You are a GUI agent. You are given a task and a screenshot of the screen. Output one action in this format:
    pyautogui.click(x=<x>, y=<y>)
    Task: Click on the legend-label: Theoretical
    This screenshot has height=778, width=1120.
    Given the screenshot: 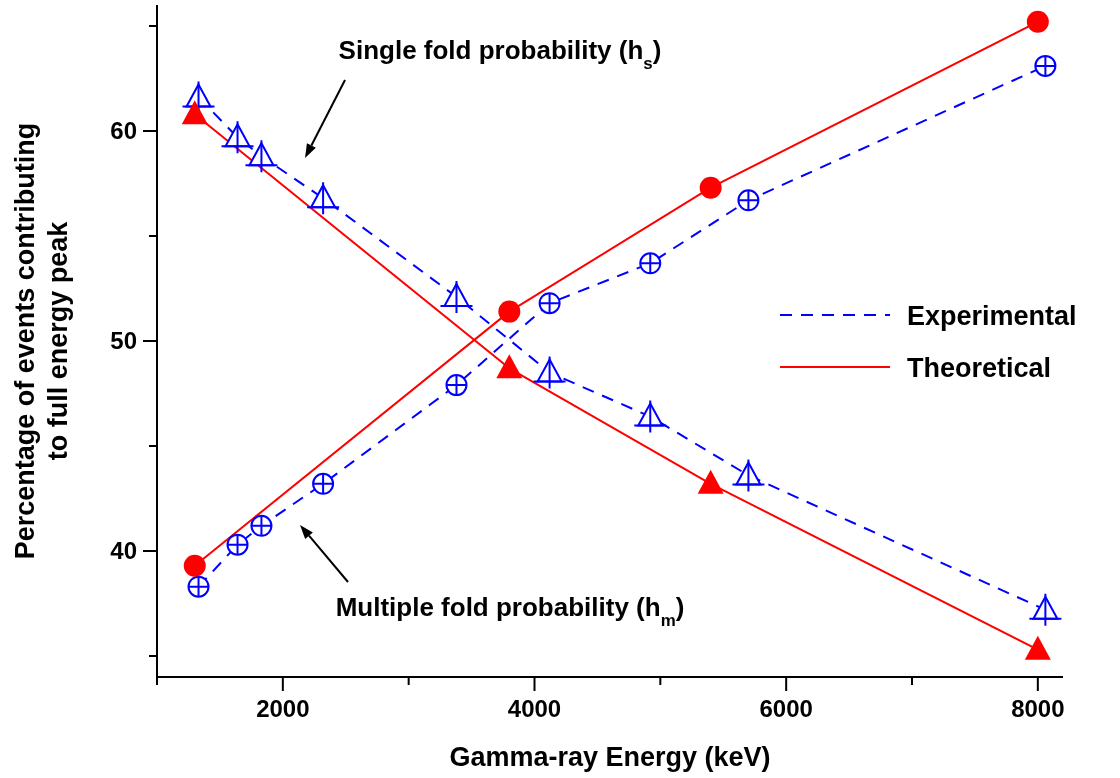 What is the action you would take?
    pyautogui.click(x=979, y=368)
    